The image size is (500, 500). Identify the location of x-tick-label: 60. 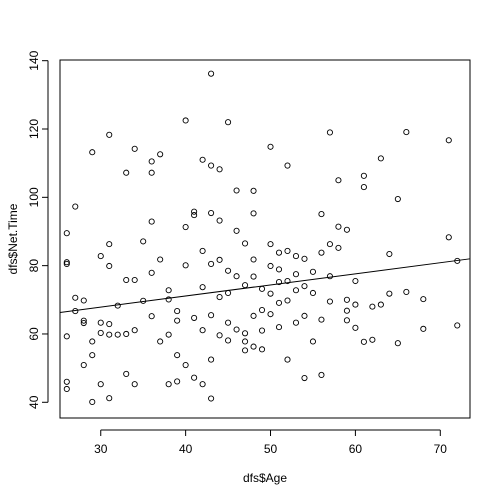
(356, 449).